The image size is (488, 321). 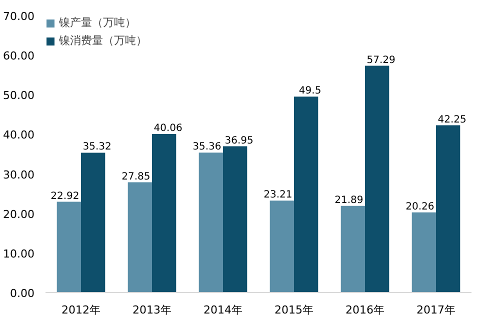 I want to click on x-tick-label: 2015年, so click(x=294, y=310).